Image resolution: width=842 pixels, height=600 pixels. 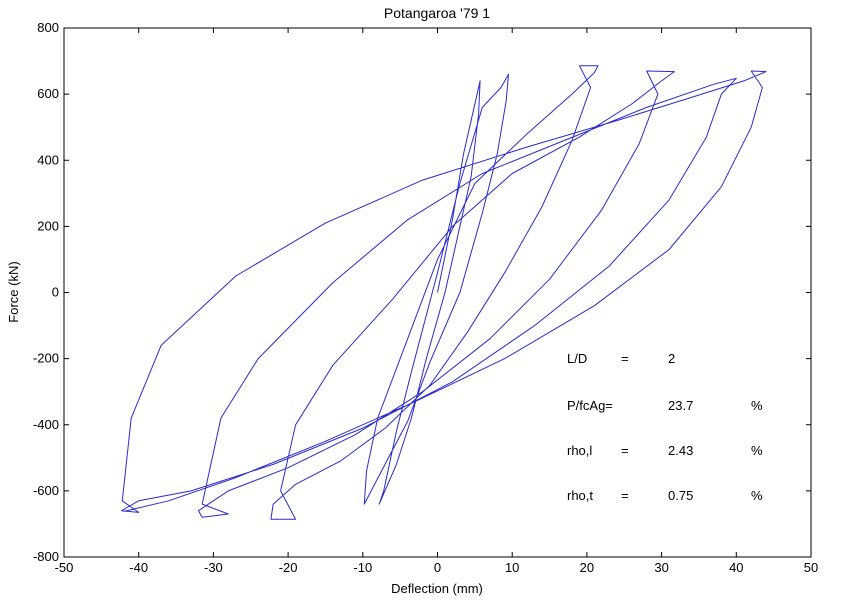 What do you see at coordinates (48, 93) in the screenshot?
I see `y-tick-label: 600` at bounding box center [48, 93].